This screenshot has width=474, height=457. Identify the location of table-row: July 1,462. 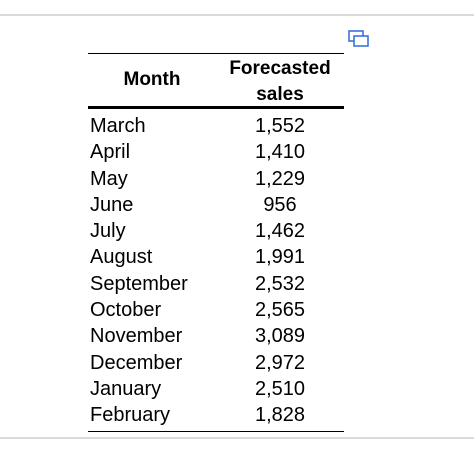
(216, 231).